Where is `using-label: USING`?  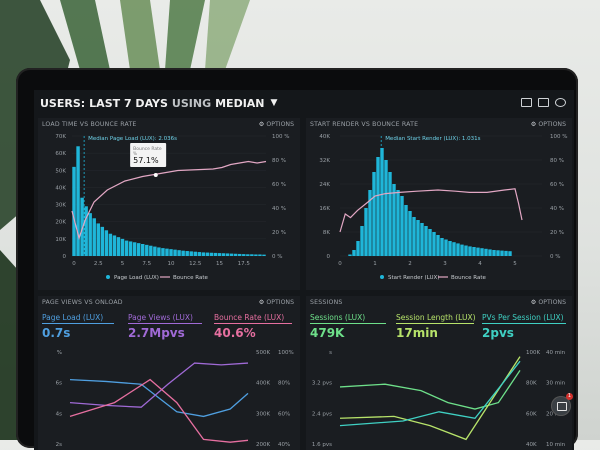
using-label: USING is located at coordinates (191, 103).